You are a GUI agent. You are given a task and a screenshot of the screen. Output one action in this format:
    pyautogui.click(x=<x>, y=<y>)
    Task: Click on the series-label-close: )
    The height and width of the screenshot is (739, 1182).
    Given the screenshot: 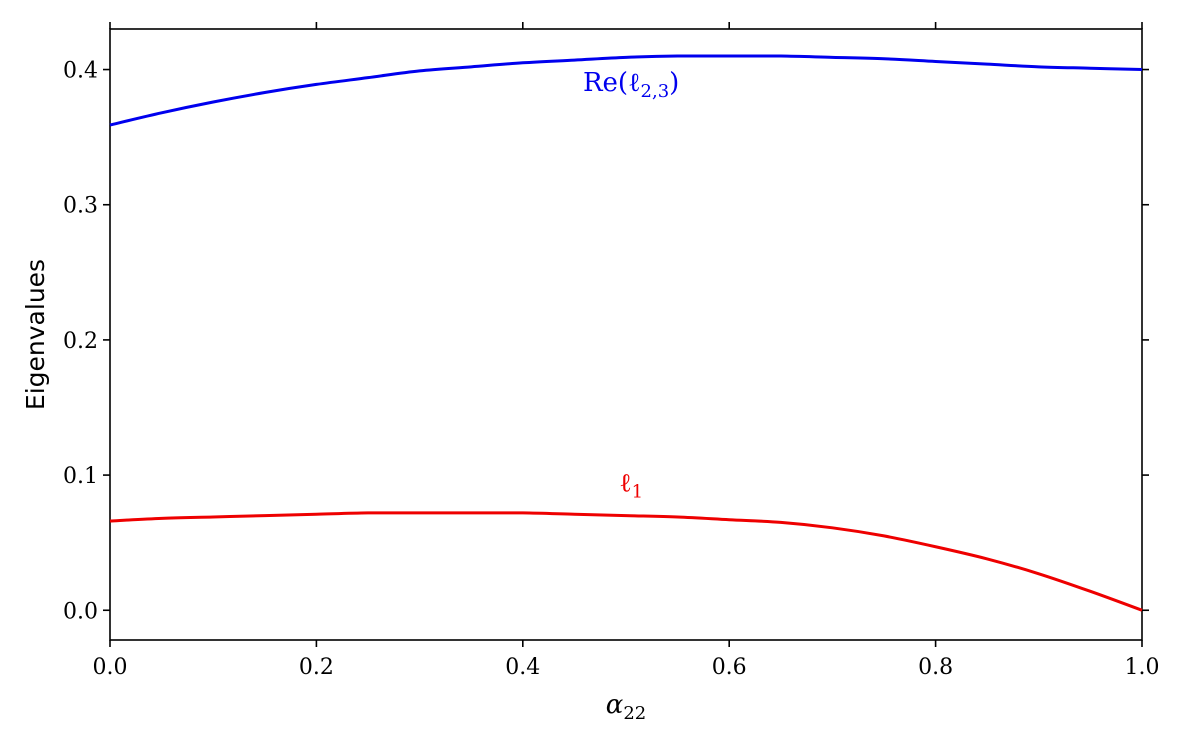 What is the action you would take?
    pyautogui.click(x=674, y=83)
    